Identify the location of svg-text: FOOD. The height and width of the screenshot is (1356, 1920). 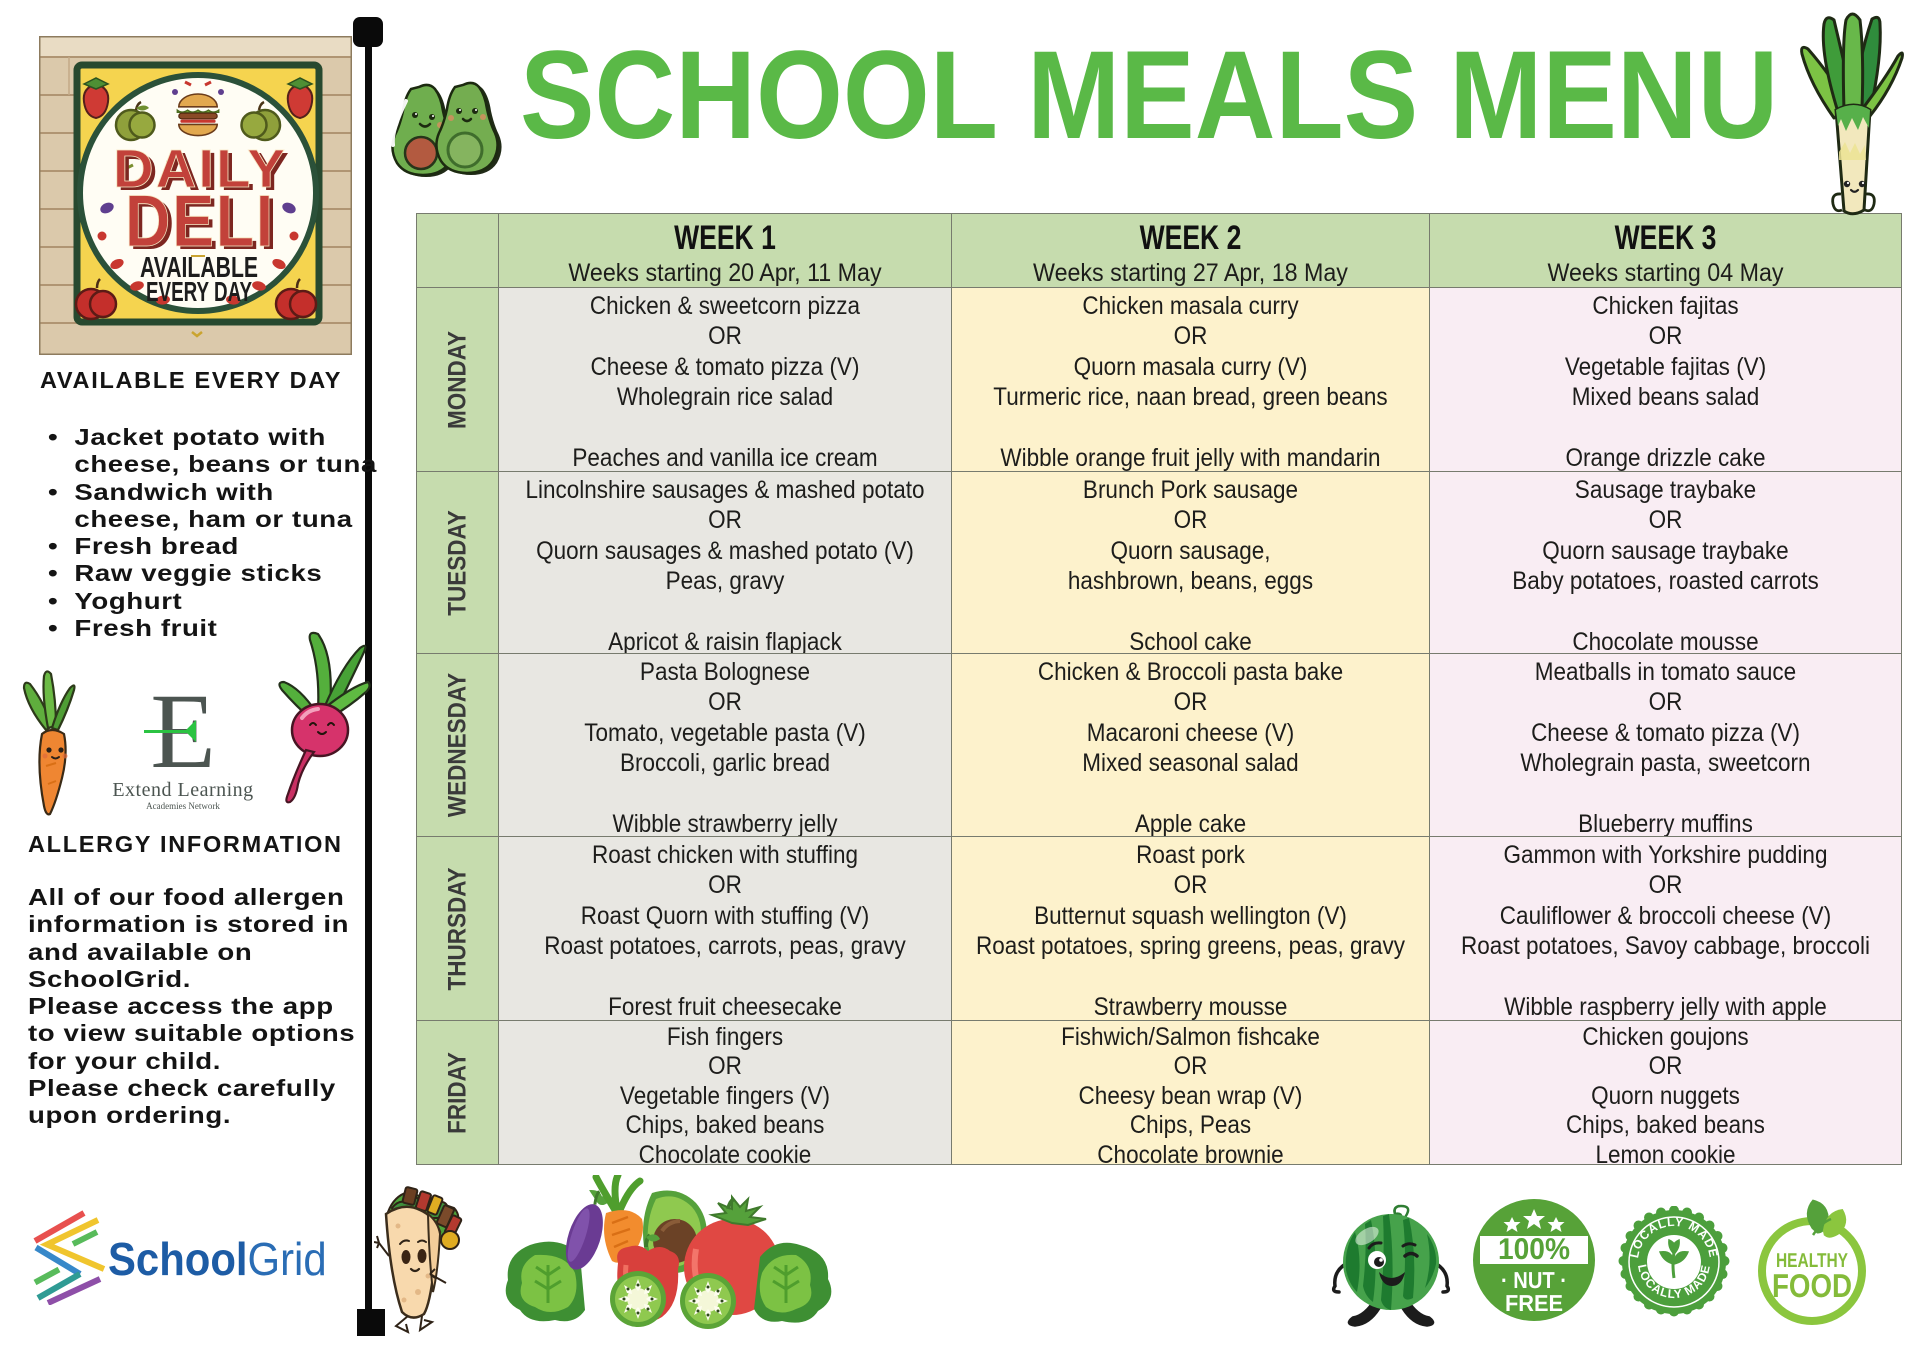
(1812, 1285).